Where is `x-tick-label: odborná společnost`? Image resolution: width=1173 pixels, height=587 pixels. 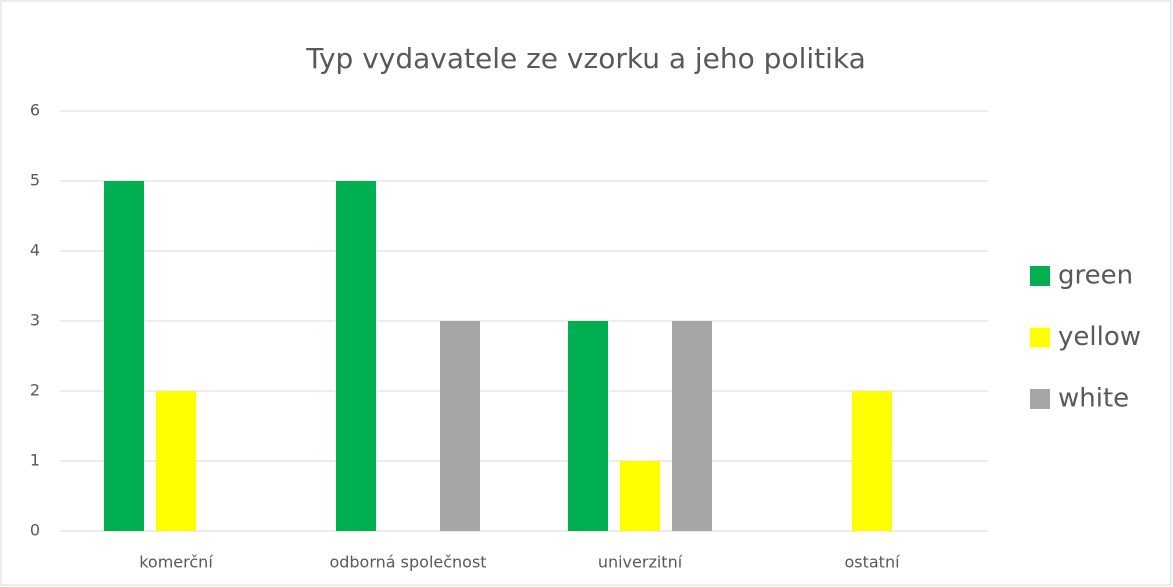
x-tick-label: odborná společnost is located at coordinates (407, 562).